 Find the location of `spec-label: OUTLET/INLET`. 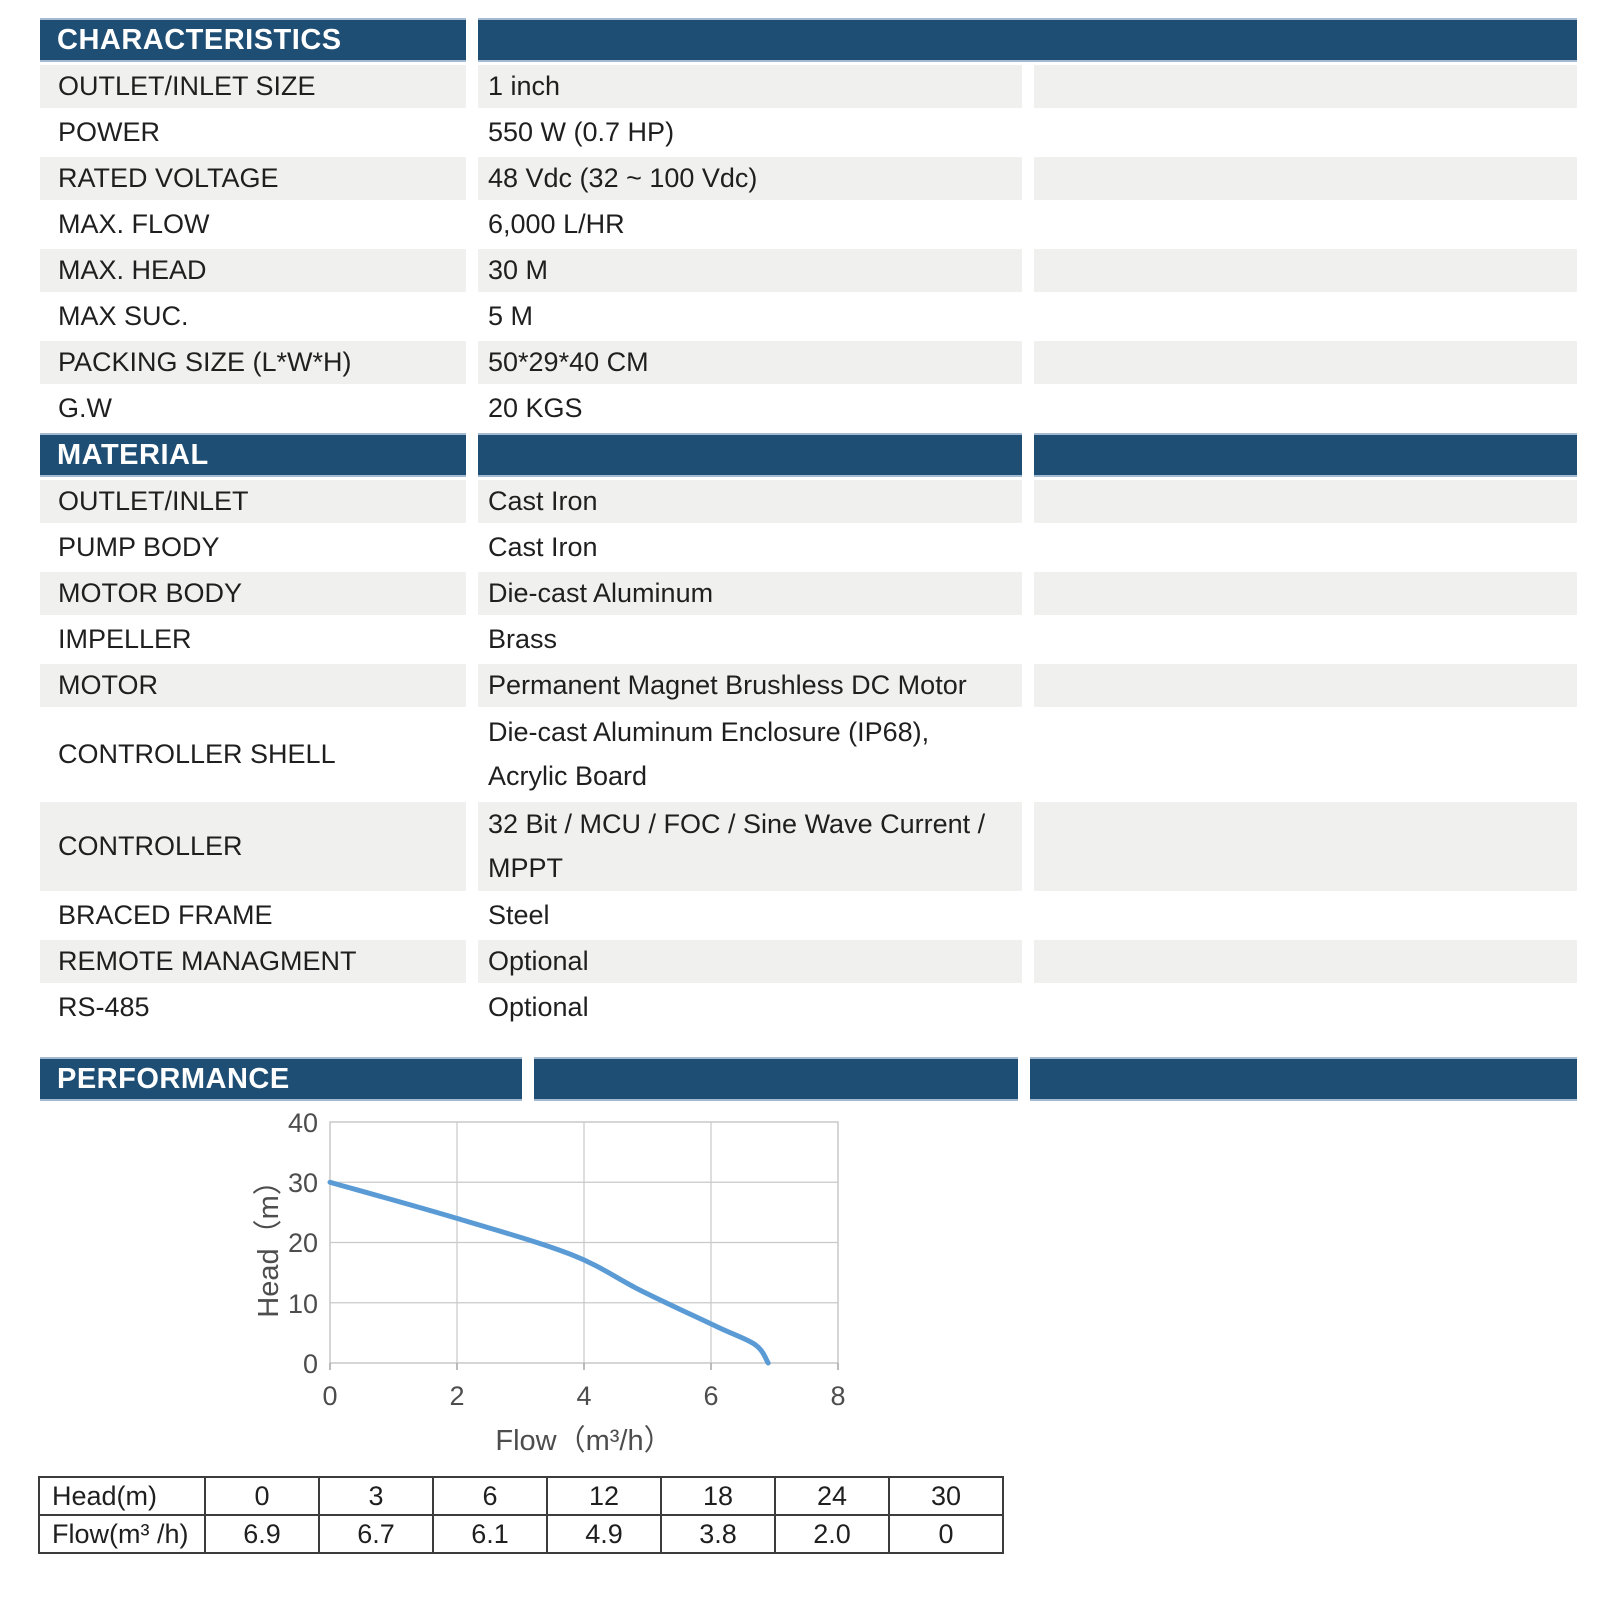

spec-label: OUTLET/INLET is located at coordinates (253, 501).